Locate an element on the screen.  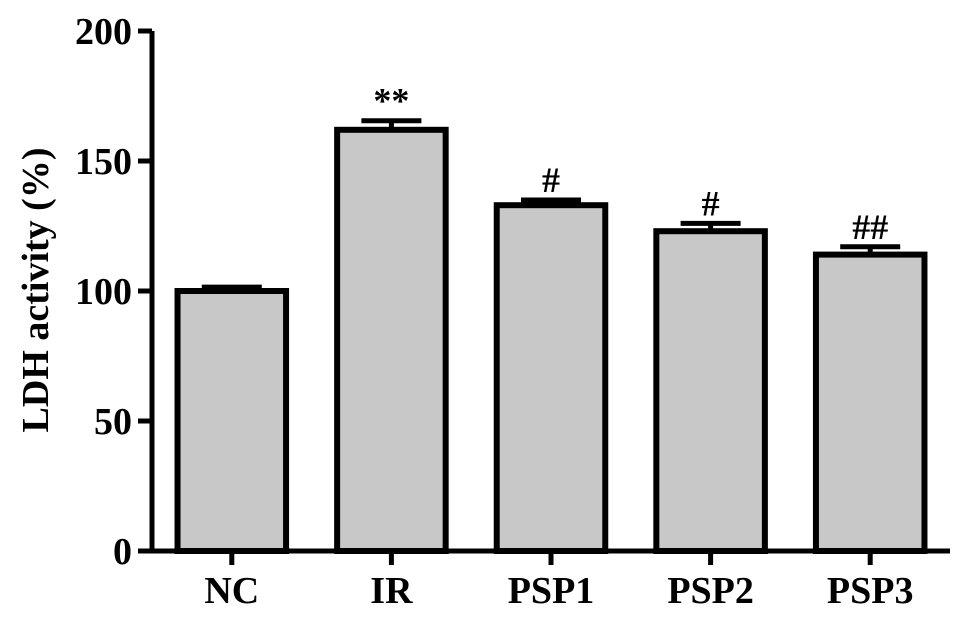
x-tick-label: PSP2 is located at coordinates (710, 591).